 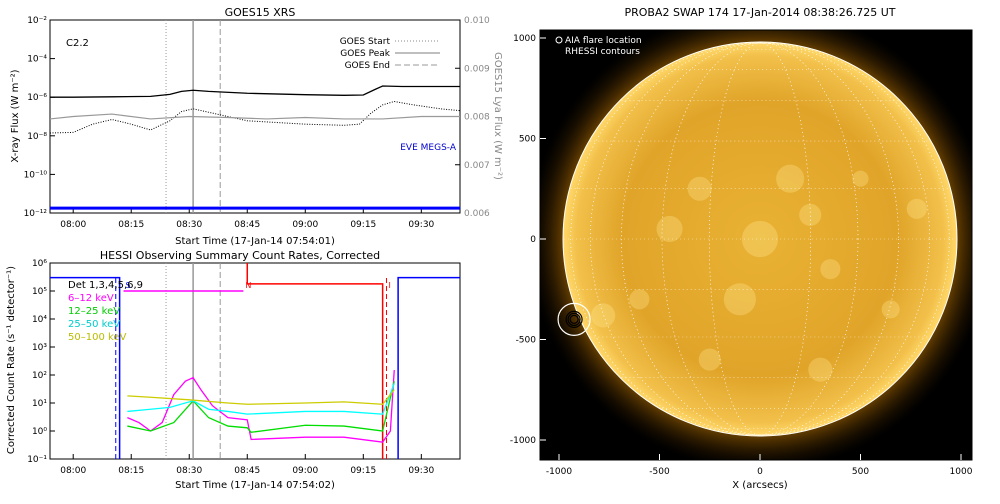 I want to click on eve-label: EVE MEGS-A, so click(x=428, y=148).